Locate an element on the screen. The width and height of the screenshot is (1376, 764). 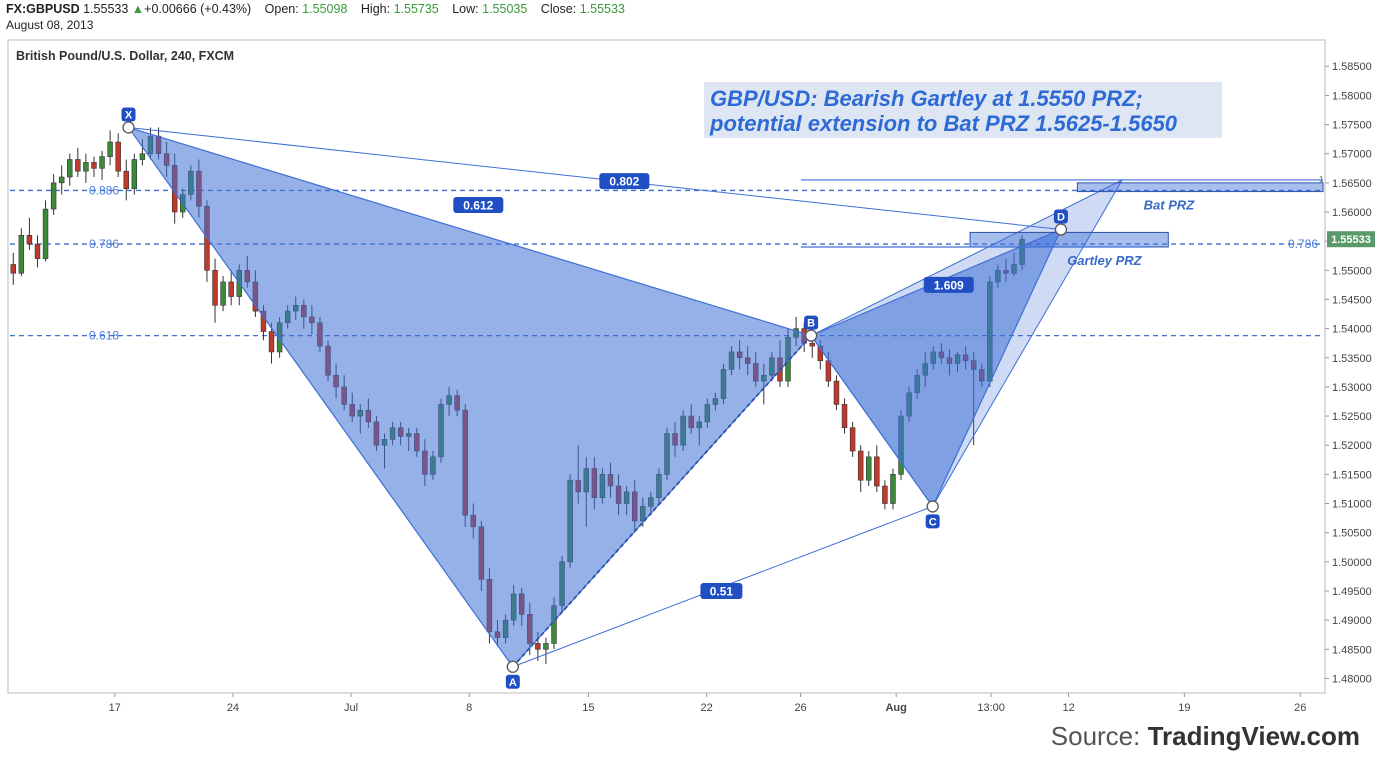
time-tick-label: 26 is located at coordinates (800, 708).